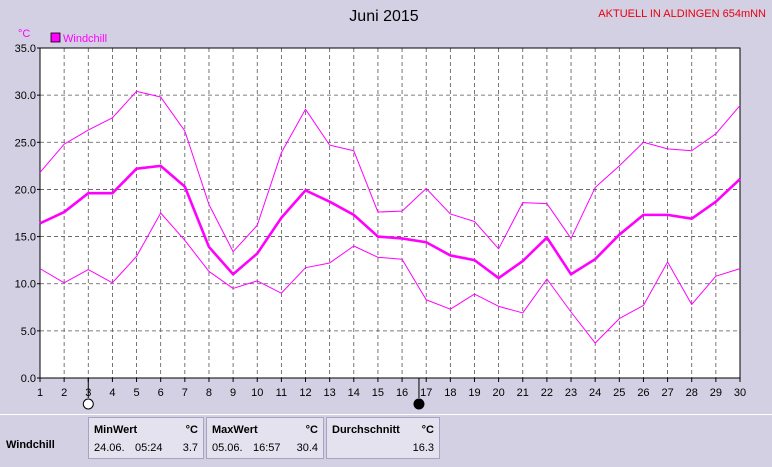  What do you see at coordinates (423, 448) in the screenshot?
I see `avg-value: 16.3` at bounding box center [423, 448].